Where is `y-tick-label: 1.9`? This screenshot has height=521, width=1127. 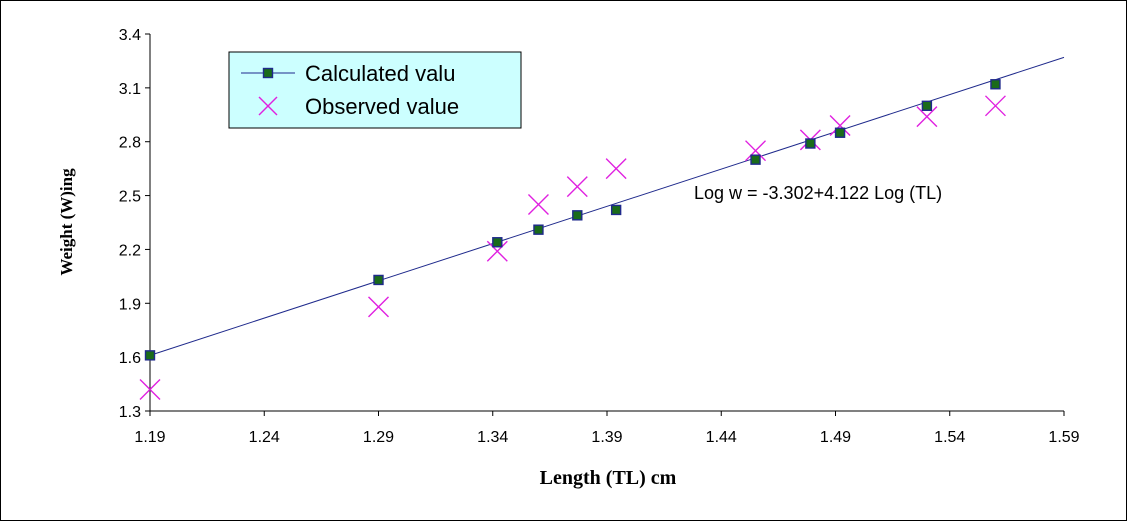 y-tick-label: 1.9 is located at coordinates (130, 304).